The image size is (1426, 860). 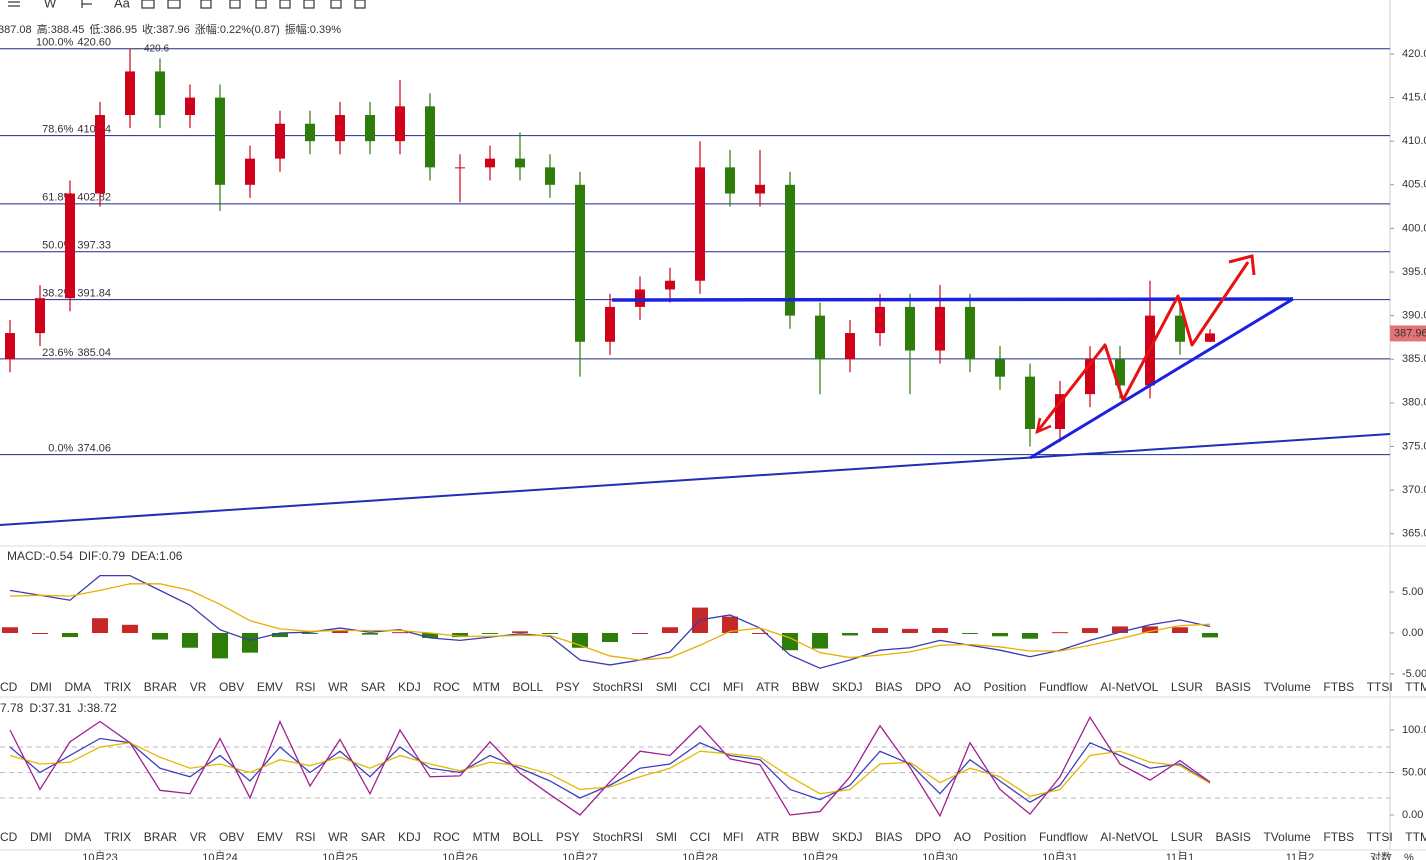 I want to click on projection-arrowhead, so click(x=1242, y=265).